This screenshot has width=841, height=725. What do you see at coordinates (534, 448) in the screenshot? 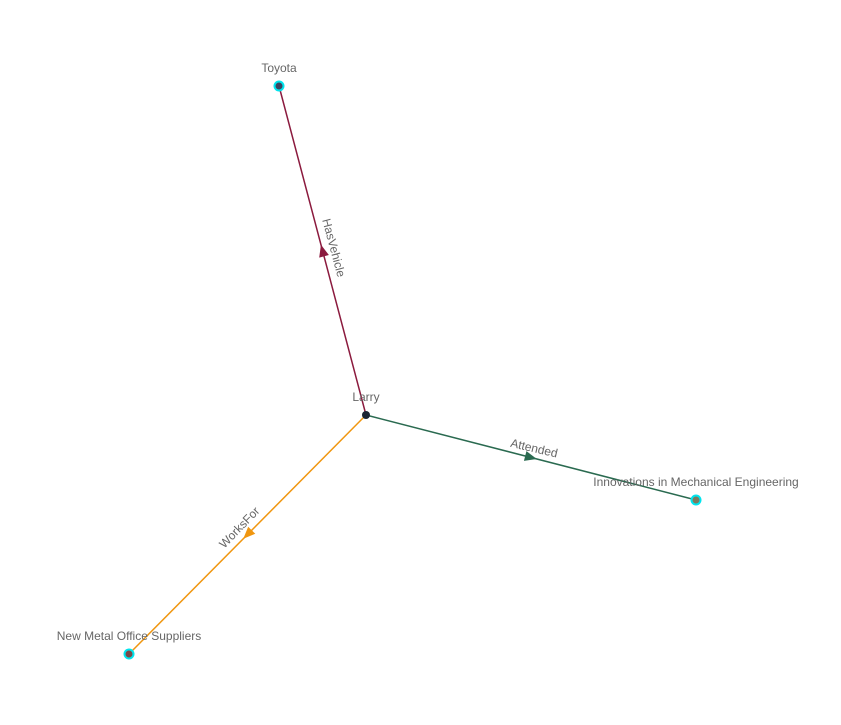
I see `edge-label: Attended` at bounding box center [534, 448].